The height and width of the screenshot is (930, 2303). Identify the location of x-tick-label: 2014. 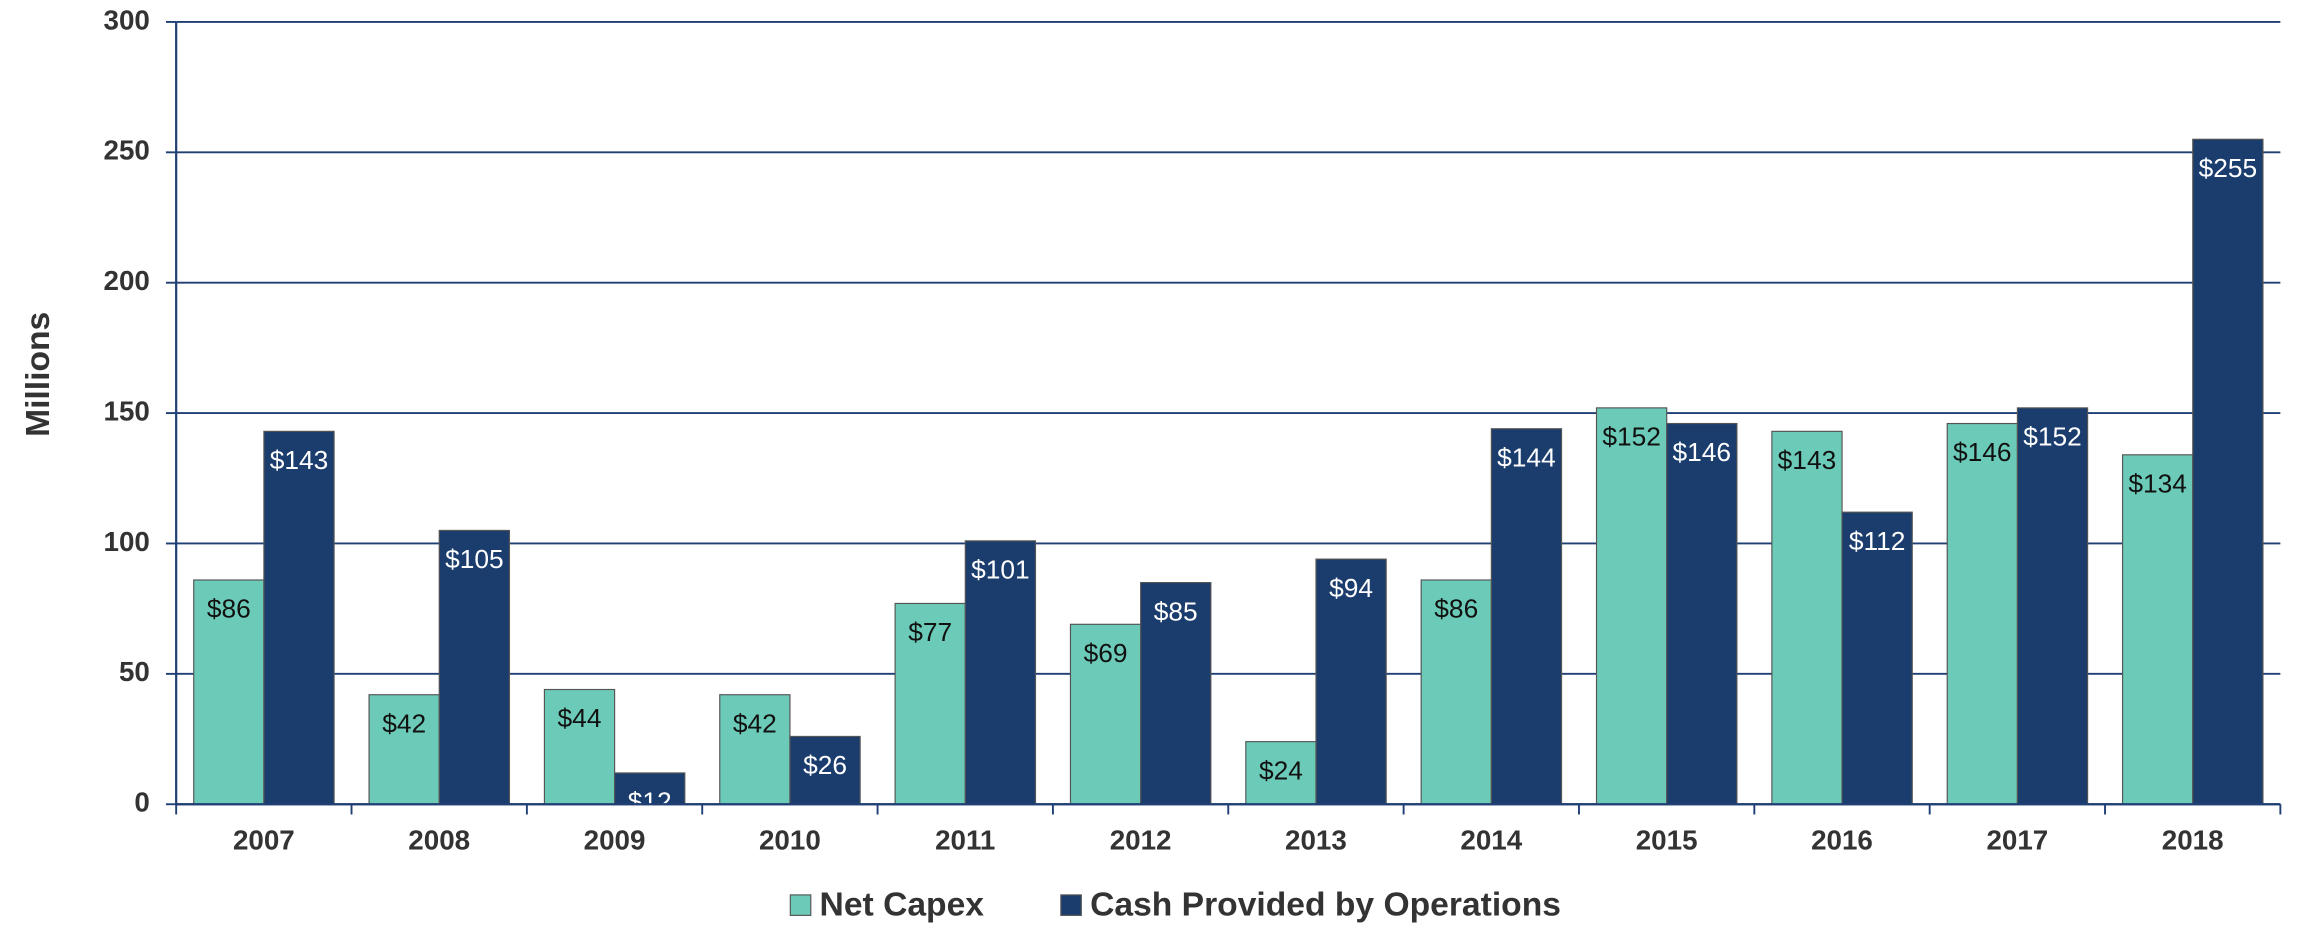
(1491, 840).